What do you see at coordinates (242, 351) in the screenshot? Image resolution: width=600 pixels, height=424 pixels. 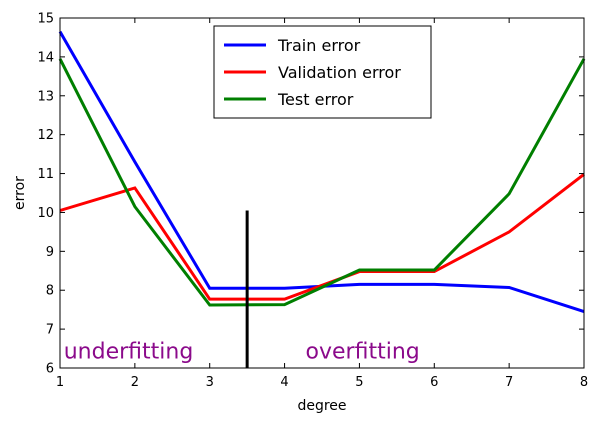 I see `annotations: underfitting overfitting` at bounding box center [242, 351].